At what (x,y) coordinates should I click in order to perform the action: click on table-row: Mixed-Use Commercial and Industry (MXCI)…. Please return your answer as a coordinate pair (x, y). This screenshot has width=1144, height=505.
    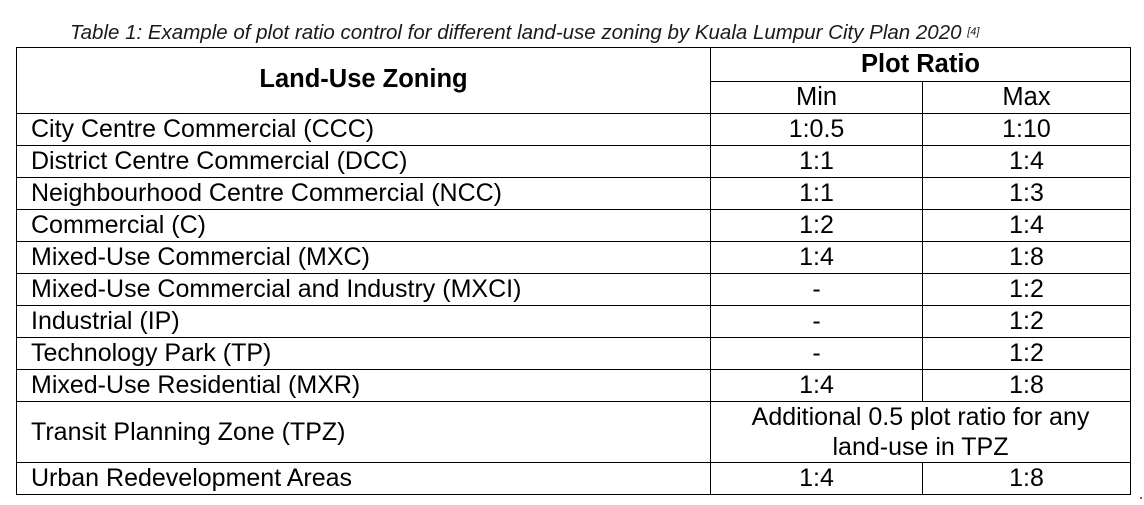
    Looking at the image, I should click on (573, 289).